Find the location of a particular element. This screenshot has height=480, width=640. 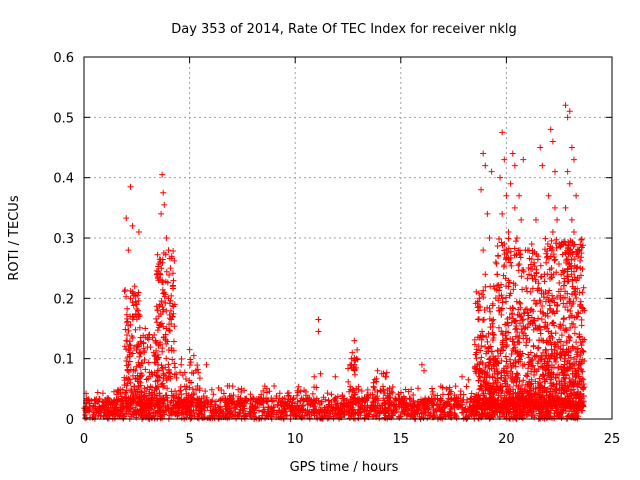

y-tick-label: 0.2 is located at coordinates (63, 299).